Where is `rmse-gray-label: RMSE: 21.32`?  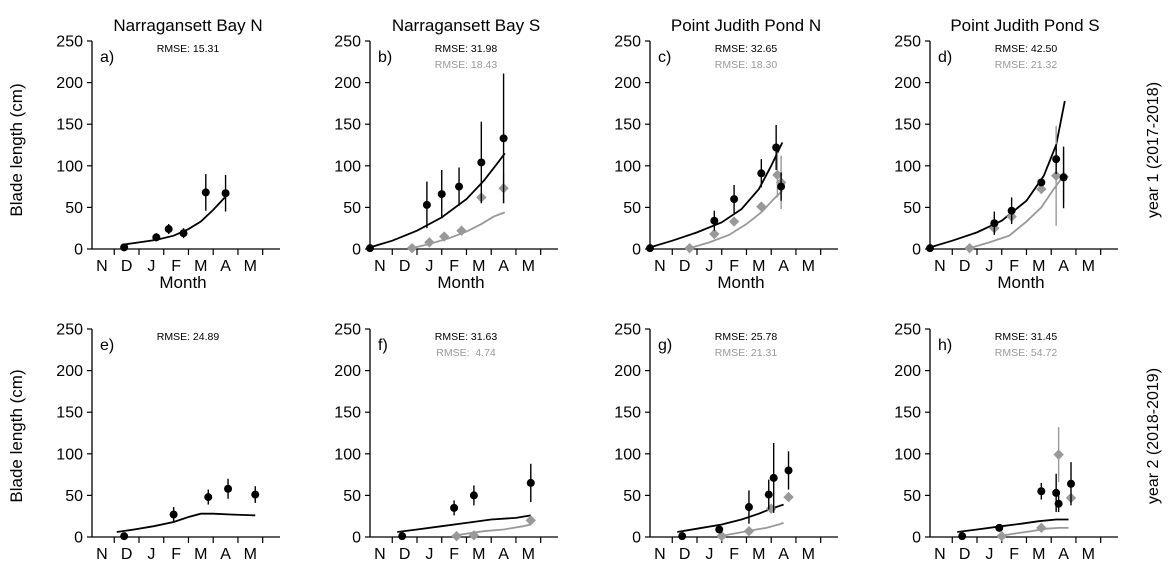 rmse-gray-label: RMSE: 21.32 is located at coordinates (1026, 65).